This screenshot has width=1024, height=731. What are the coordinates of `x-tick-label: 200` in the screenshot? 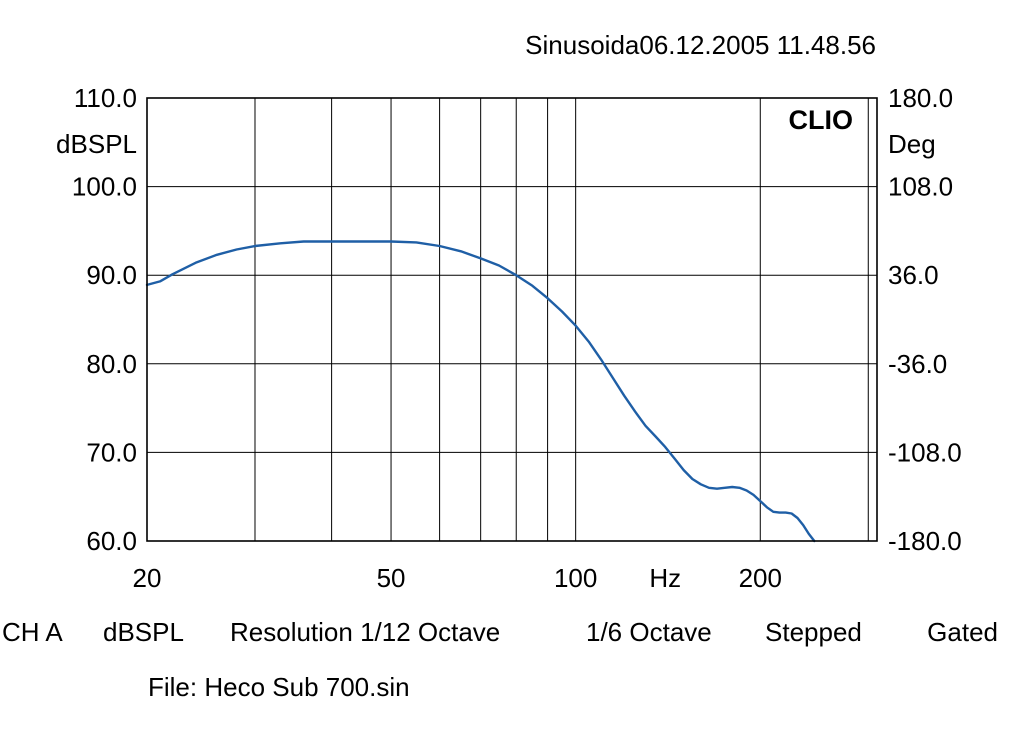 It's located at (760, 578).